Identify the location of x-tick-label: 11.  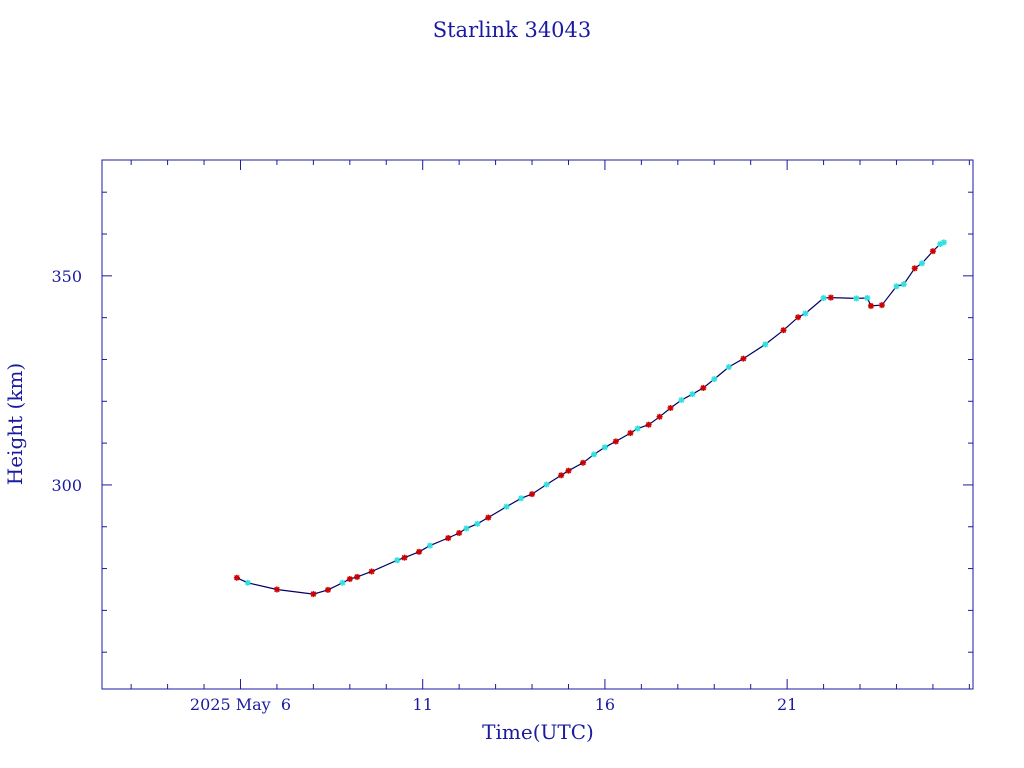
(423, 704).